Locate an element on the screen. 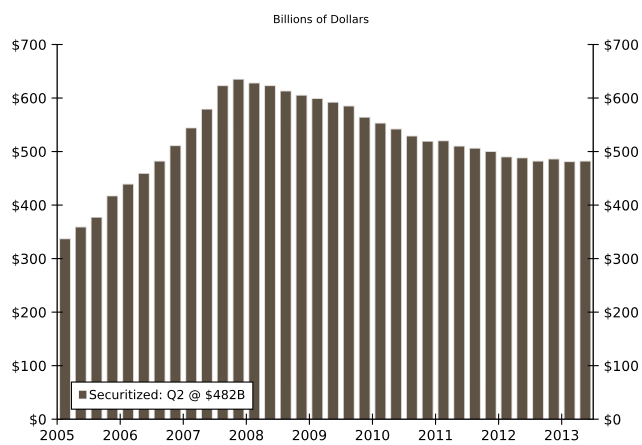  y-tick-label: $600 is located at coordinates (29, 99).